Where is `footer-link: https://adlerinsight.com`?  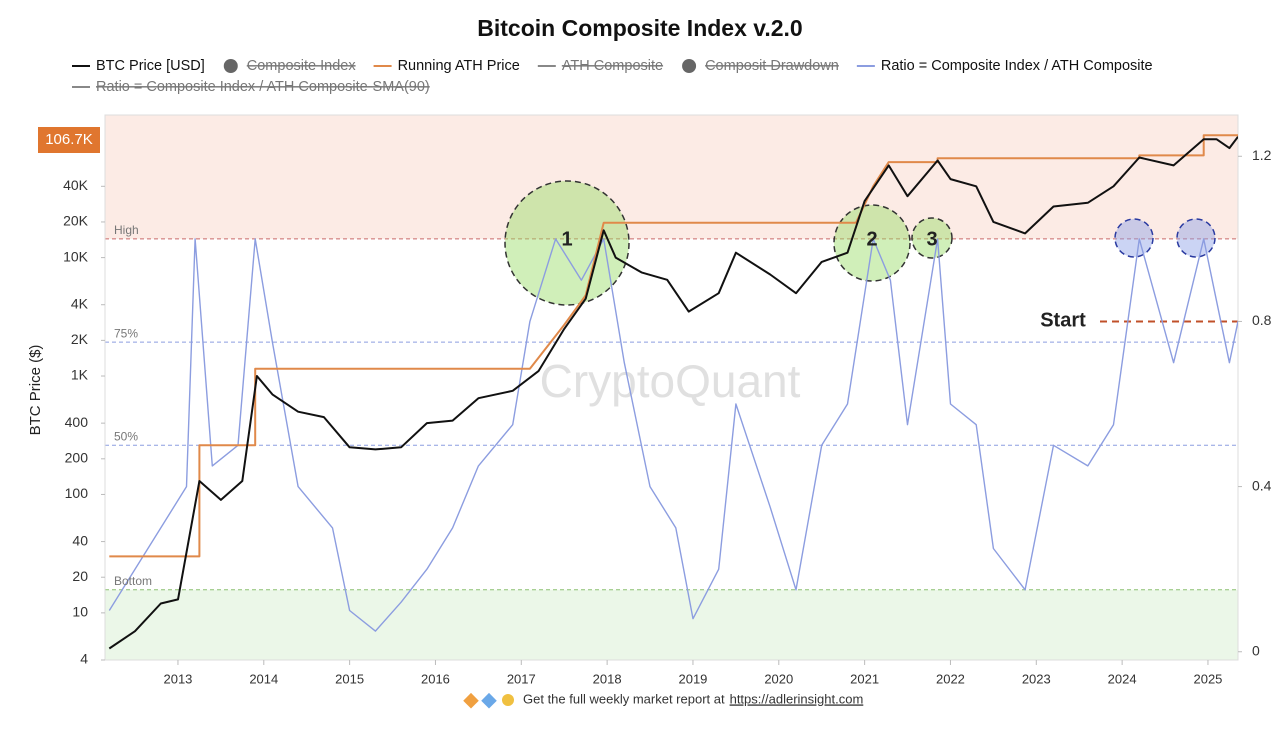
footer-link: https://adlerinsight.com is located at coordinates (797, 698).